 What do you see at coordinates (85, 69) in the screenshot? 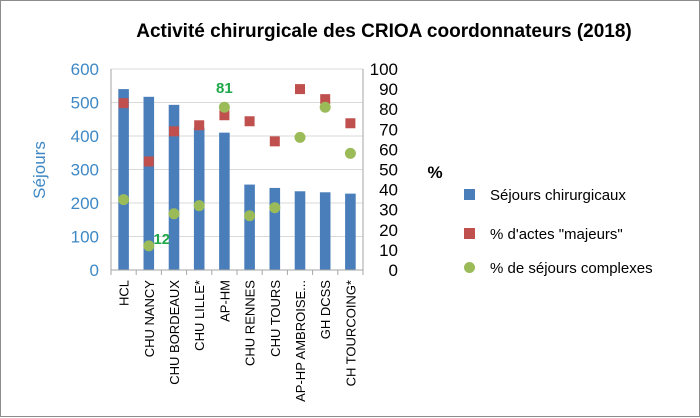
I see `left-tick-label: 600` at bounding box center [85, 69].